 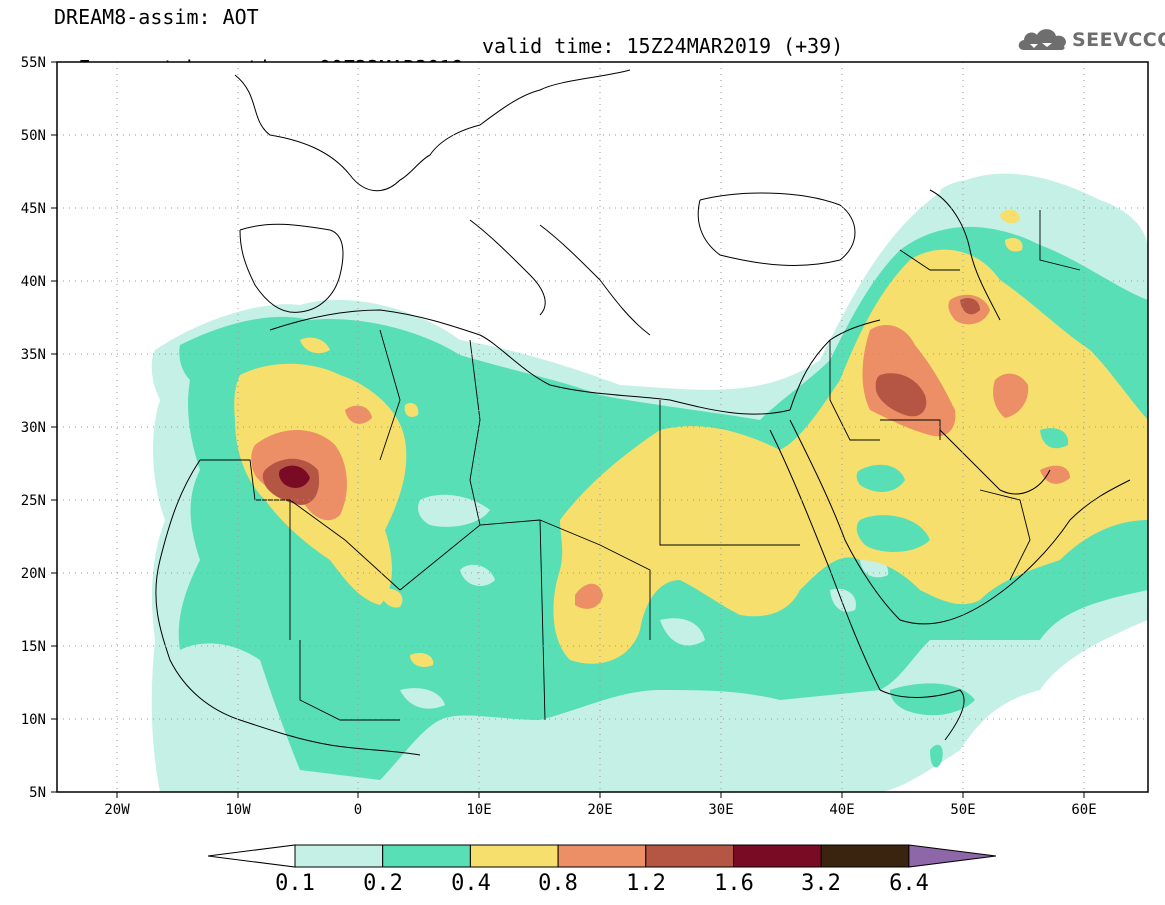 I want to click on longitude-labels: 20W 10W 0 10E 20E 30E 40E 50E 60E, so click(x=600, y=810).